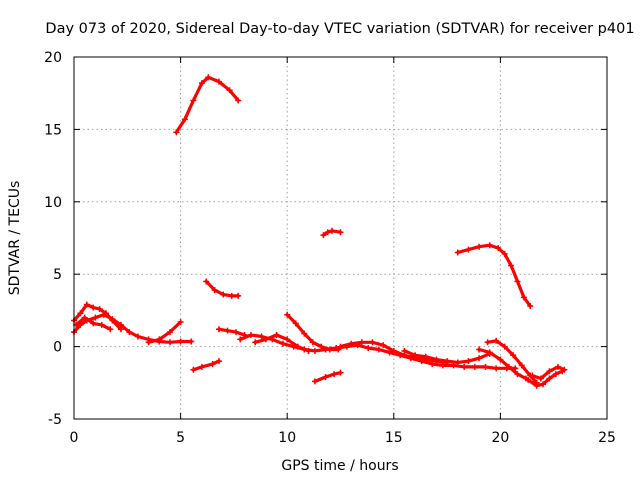 Image resolution: width=640 pixels, height=480 pixels. What do you see at coordinates (339, 466) in the screenshot?
I see `x-axis-label: GPS time / hours` at bounding box center [339, 466].